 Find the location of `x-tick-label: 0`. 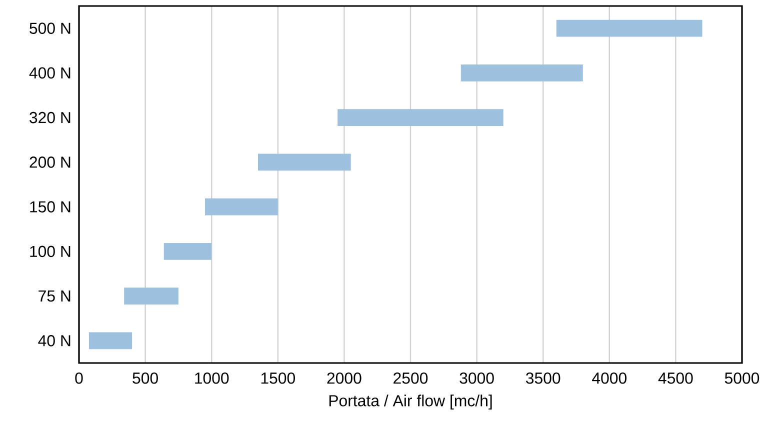

x-tick-label: 0 is located at coordinates (79, 378).